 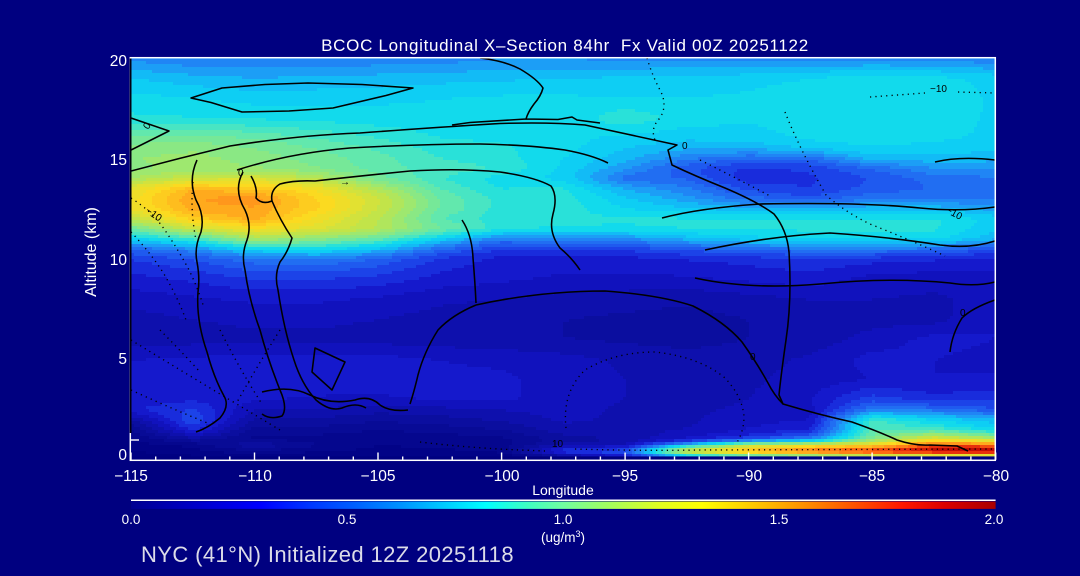 I want to click on svg-text: −115, so click(x=131, y=476).